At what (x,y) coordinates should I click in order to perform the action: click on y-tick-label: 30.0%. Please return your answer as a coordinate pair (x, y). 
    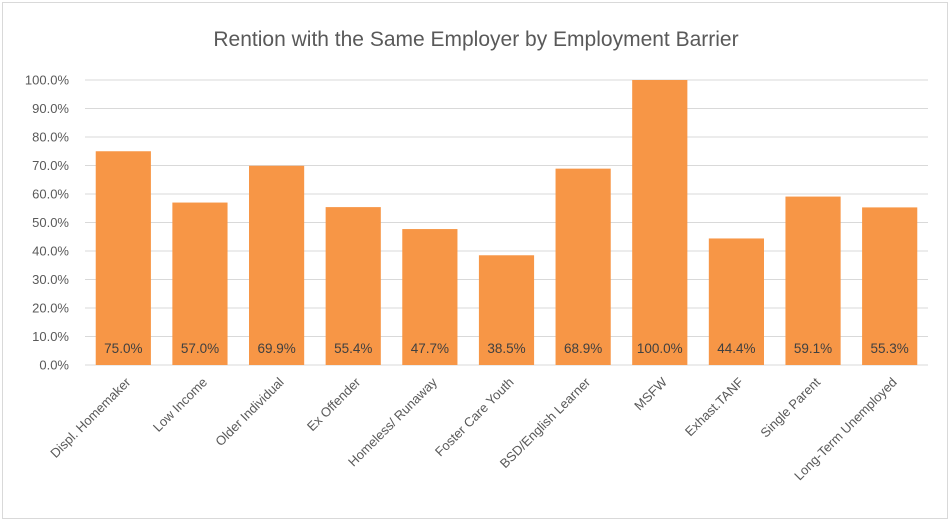
    Looking at the image, I should click on (50, 279).